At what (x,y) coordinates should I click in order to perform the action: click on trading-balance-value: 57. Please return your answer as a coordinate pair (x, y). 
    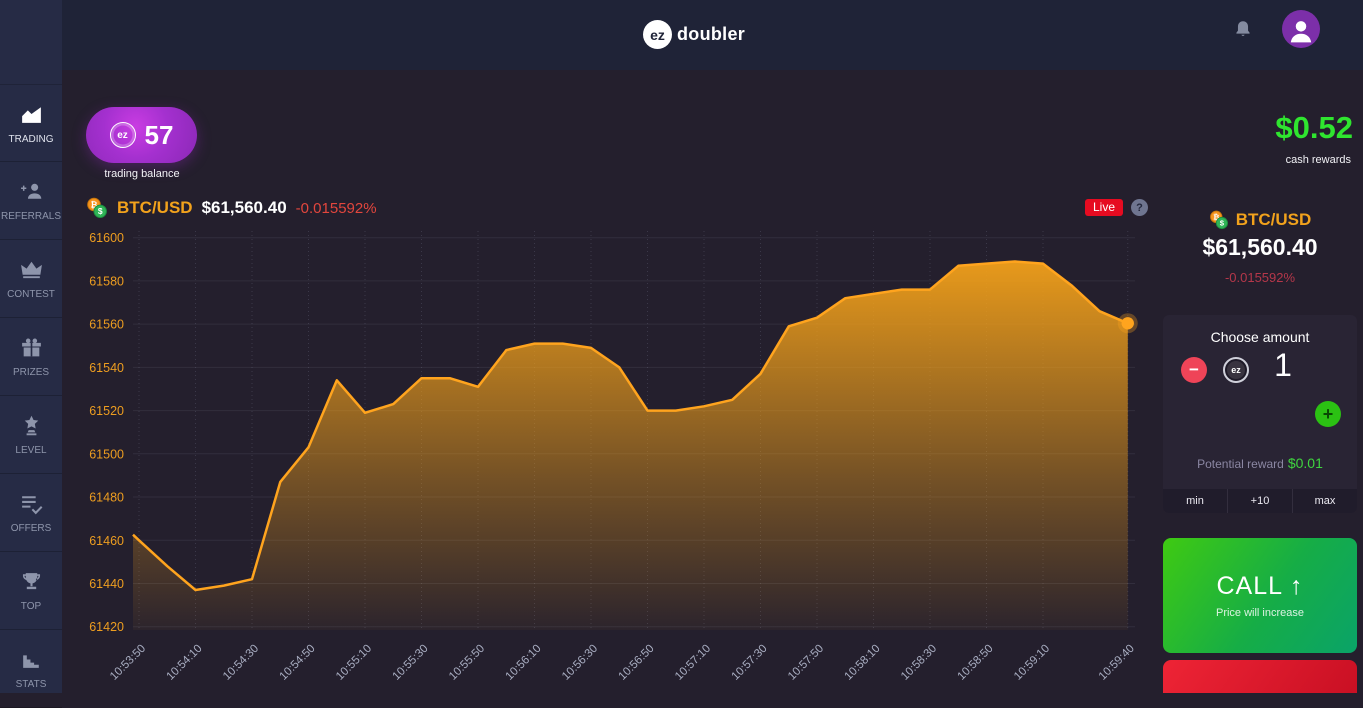
    Looking at the image, I should click on (159, 134).